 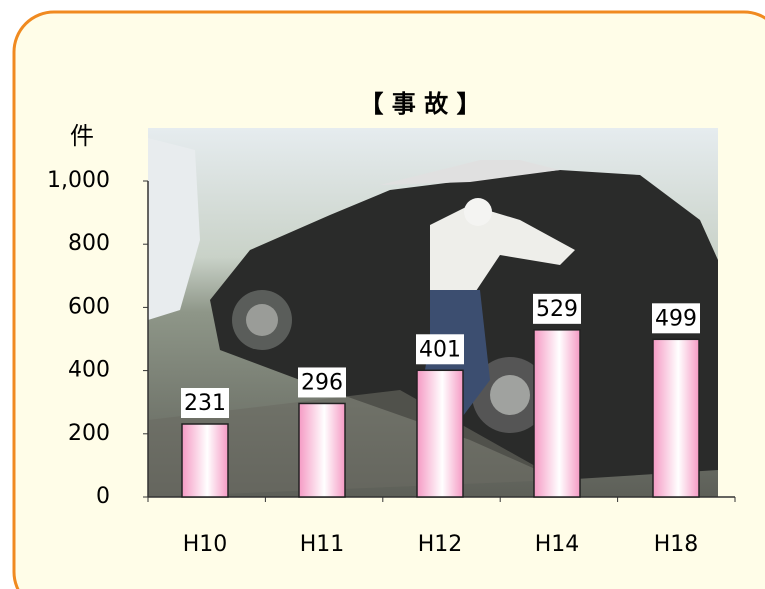 I want to click on value-label: 529, so click(x=557, y=309).